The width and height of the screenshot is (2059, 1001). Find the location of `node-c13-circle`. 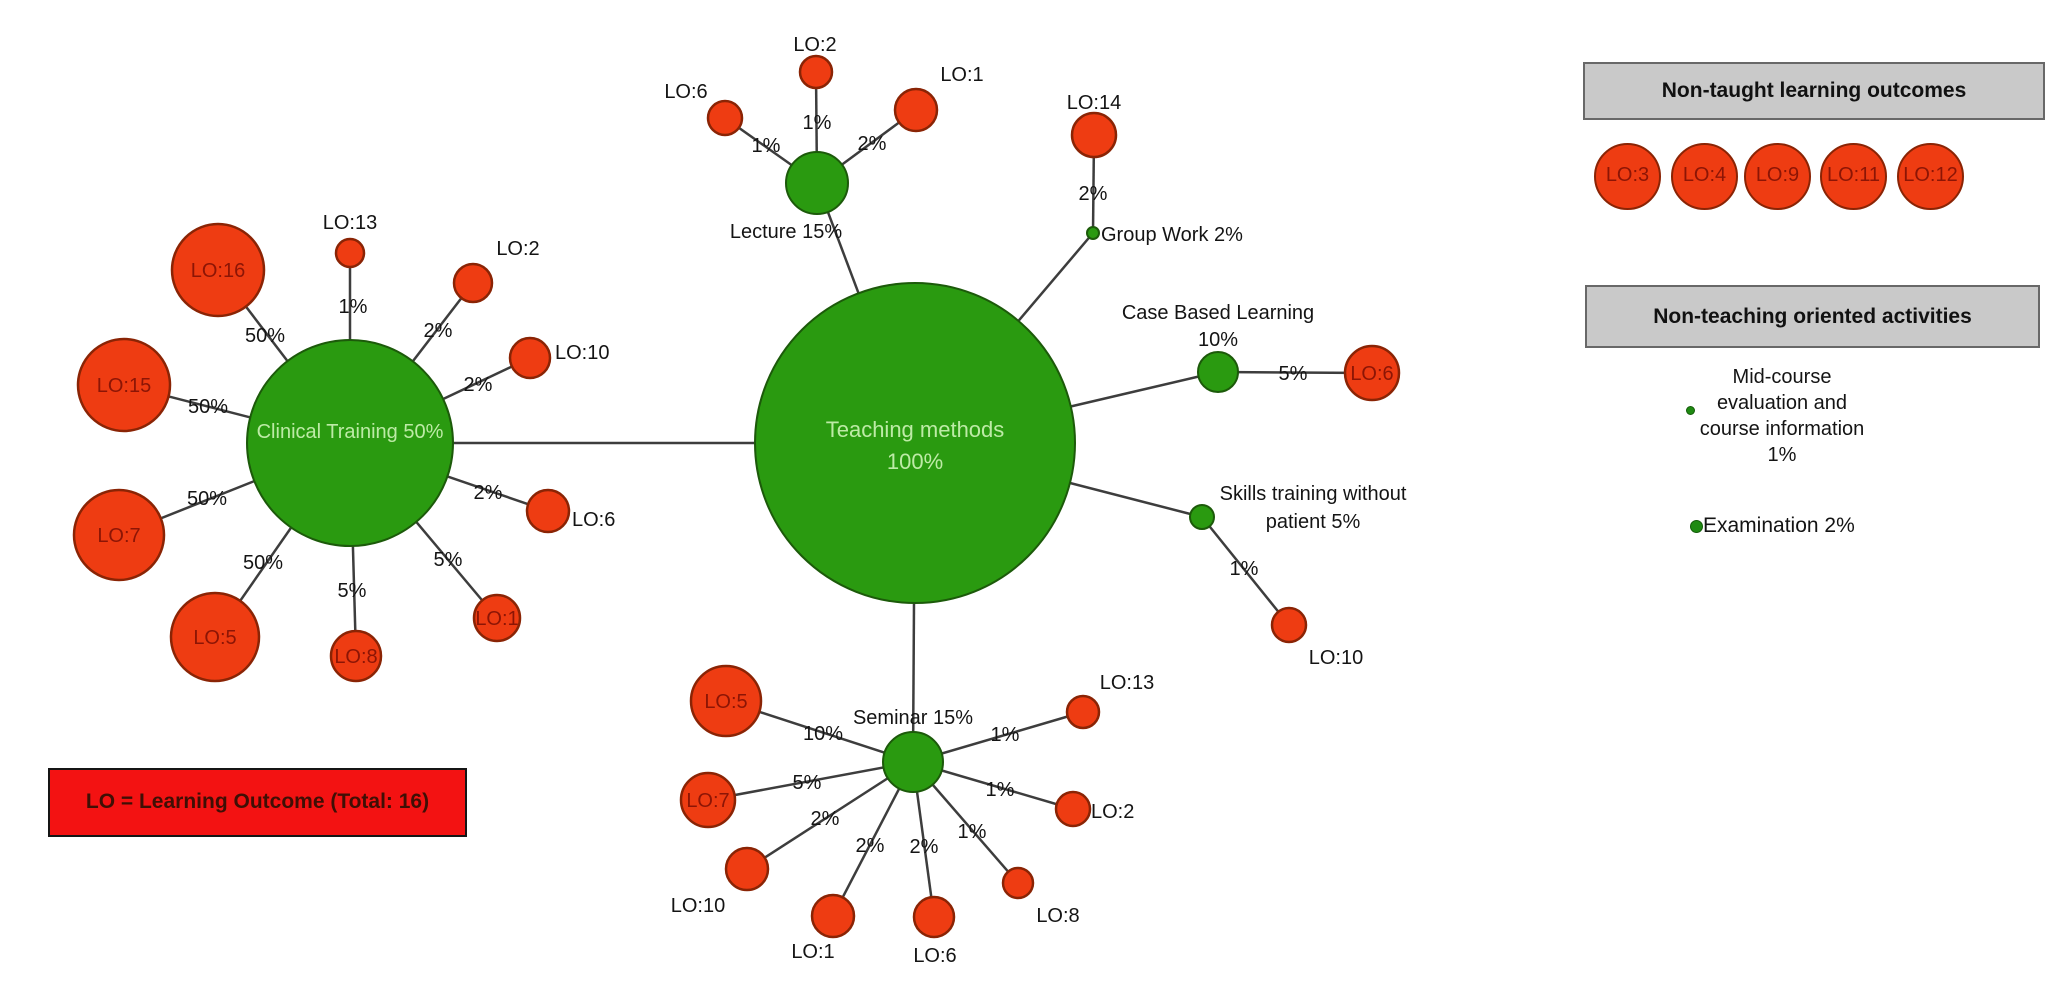

node-c13-circle is located at coordinates (350, 253).